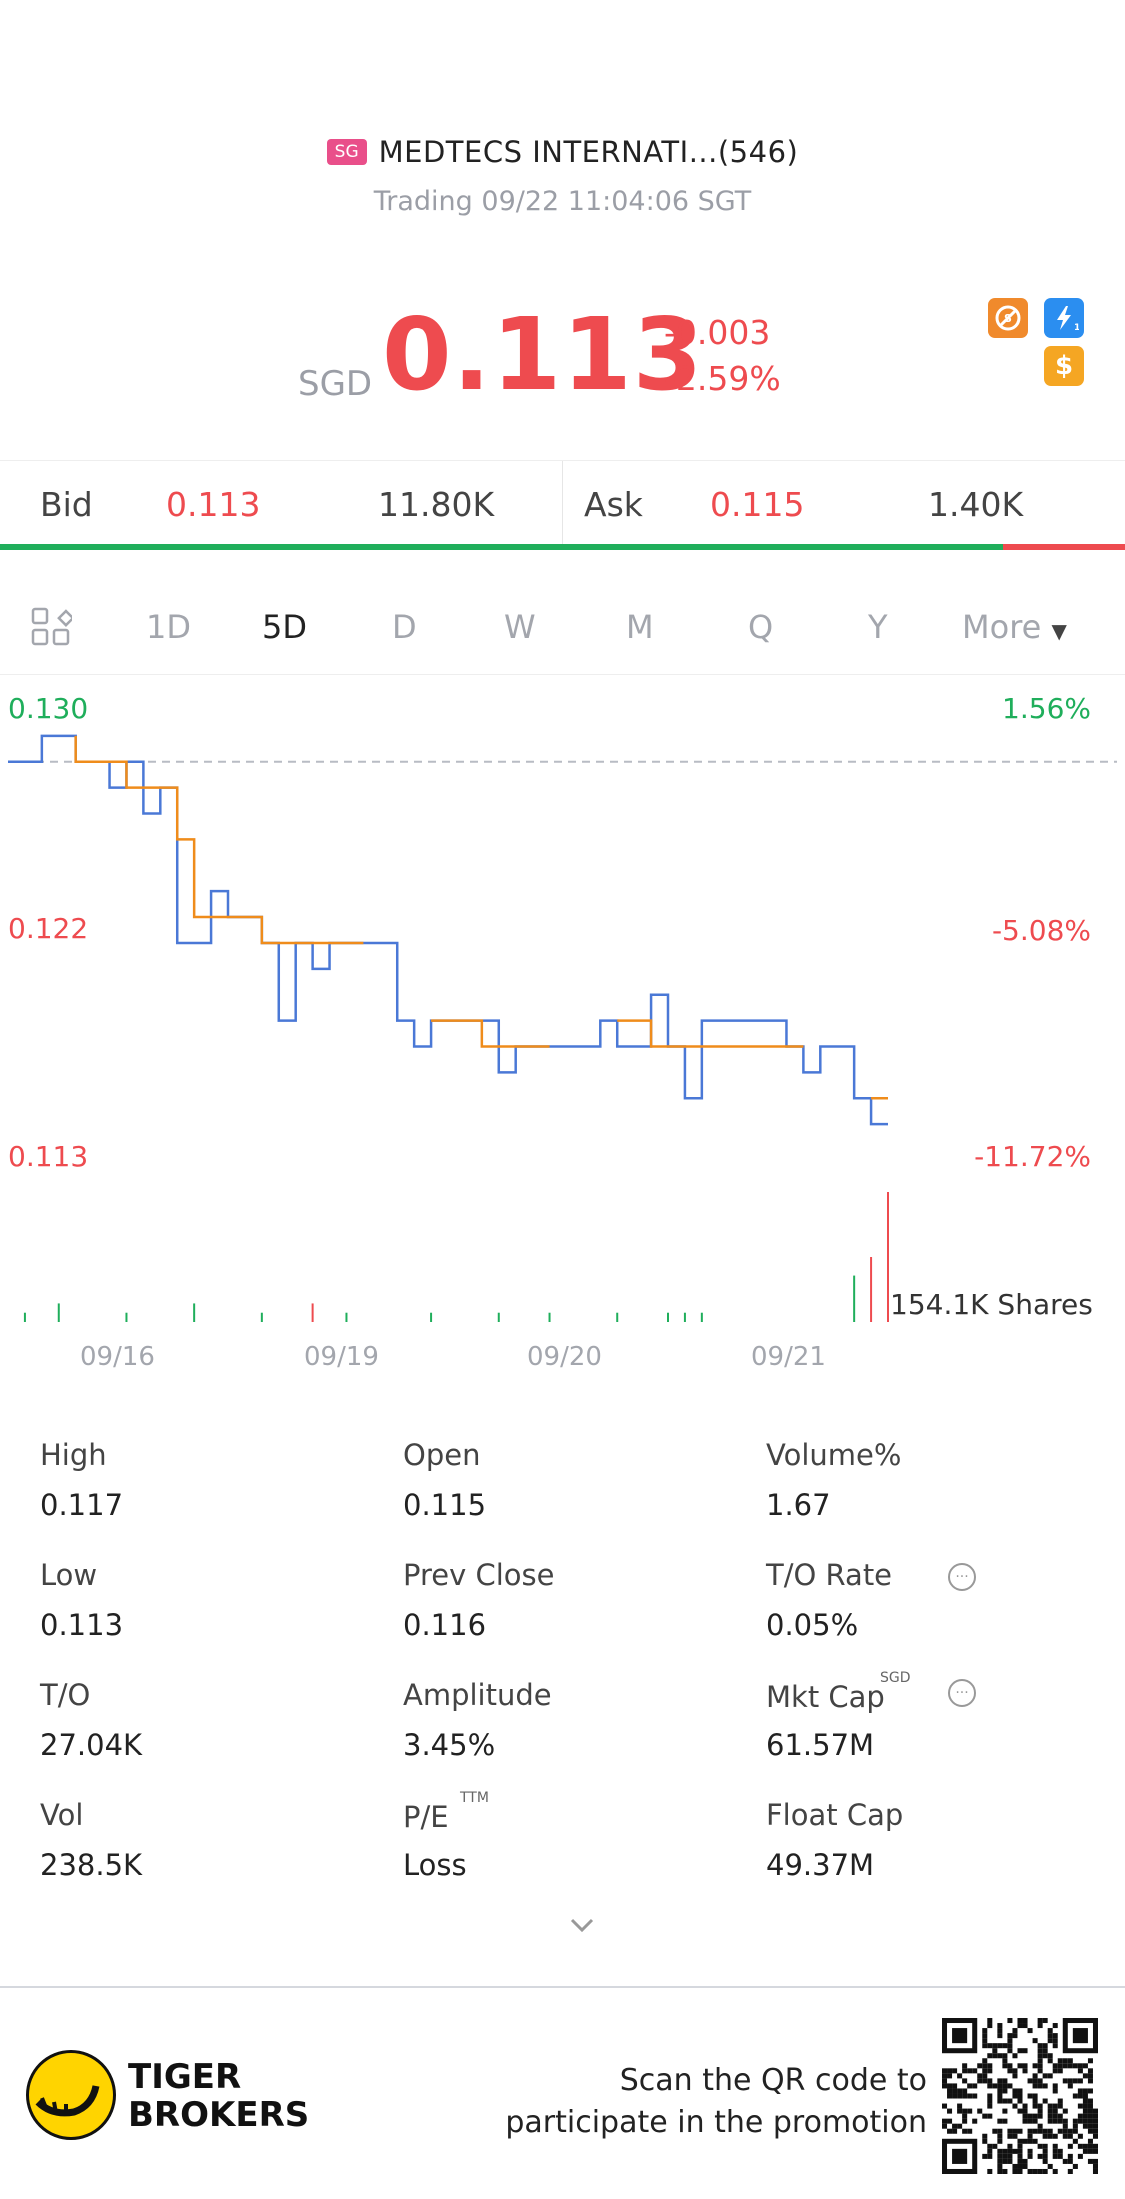 Image resolution: width=1125 pixels, height=2199 pixels. Describe the element at coordinates (878, 627) in the screenshot. I see `tab-y: Y` at that location.